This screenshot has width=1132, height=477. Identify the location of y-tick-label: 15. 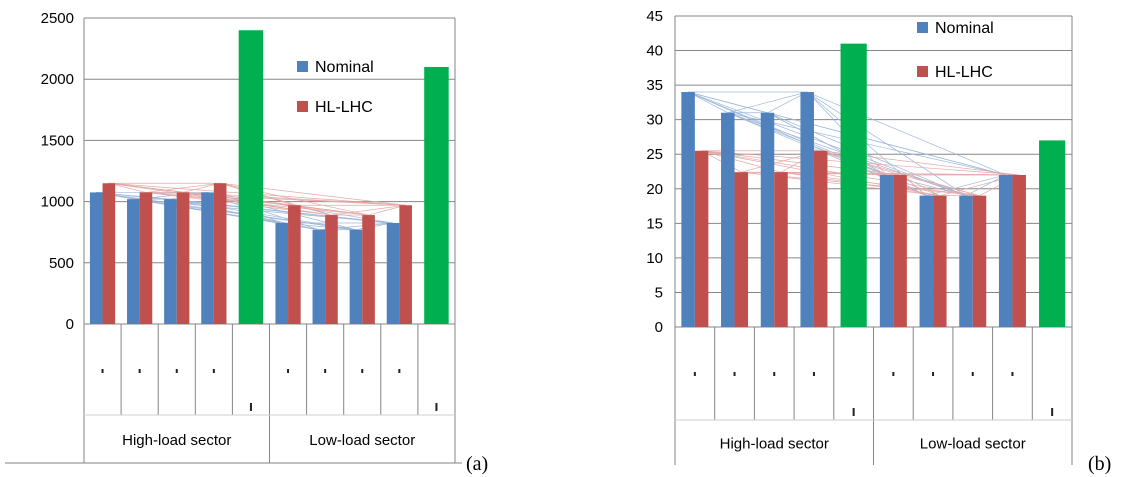
(654, 223).